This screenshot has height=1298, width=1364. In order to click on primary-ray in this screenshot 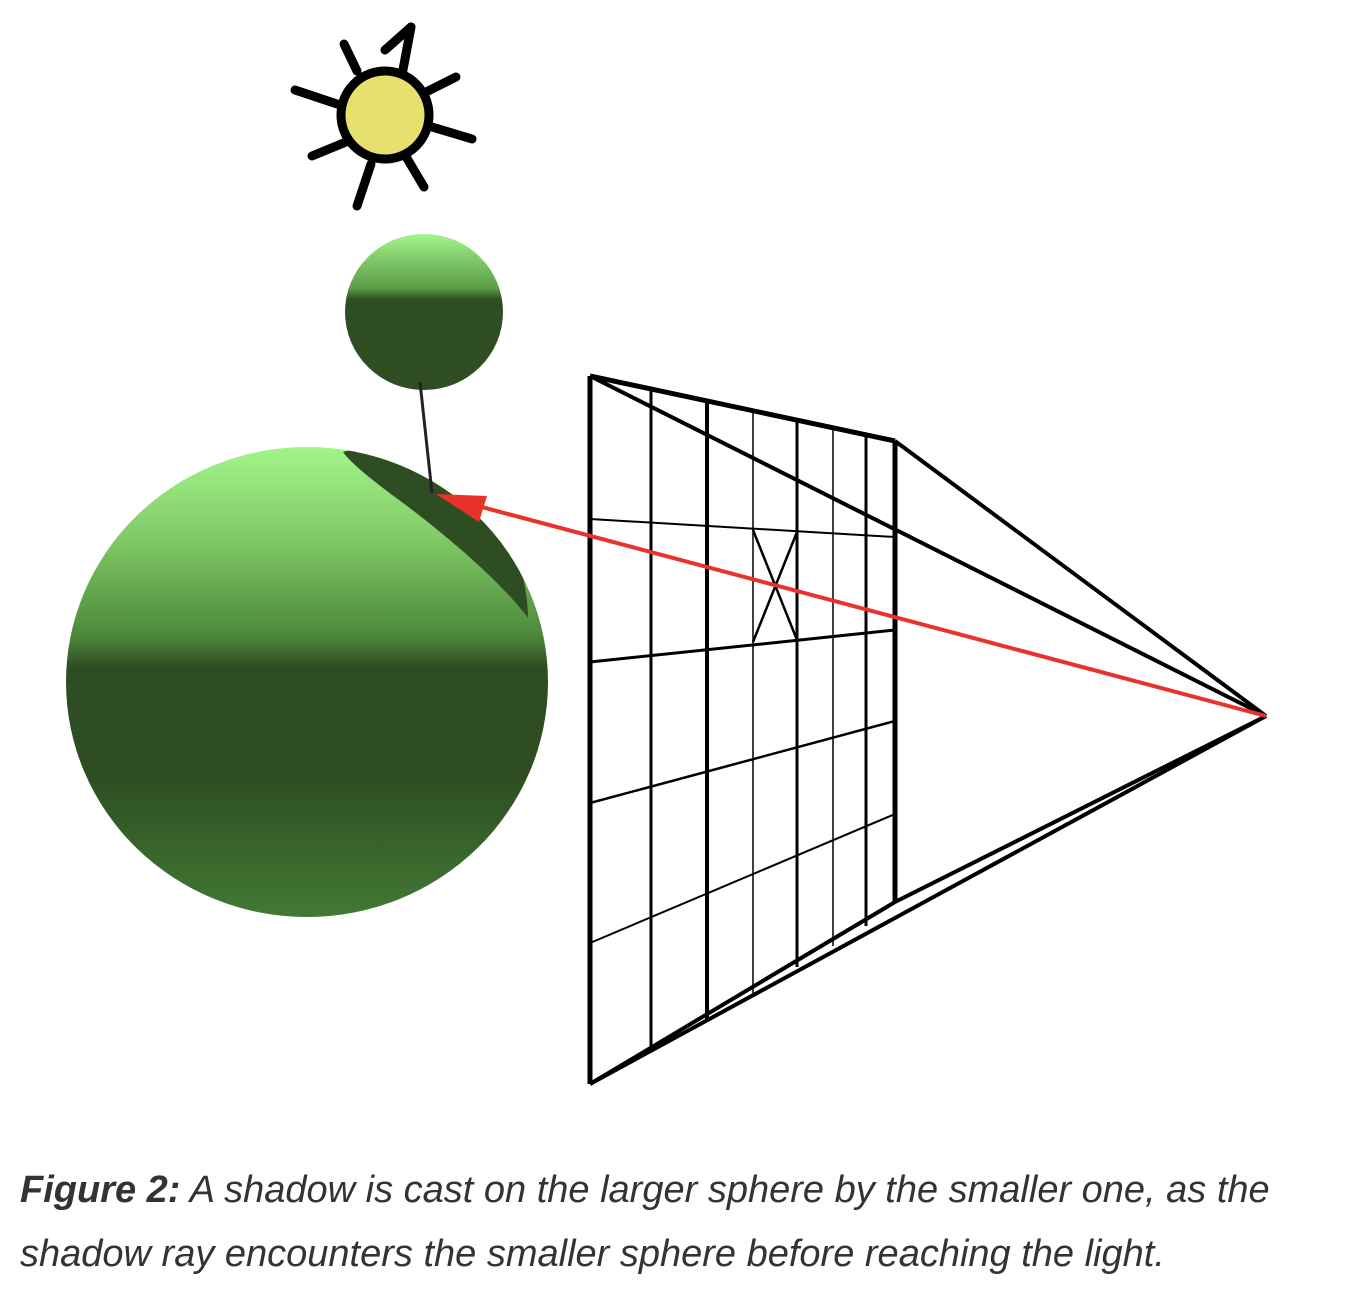, I will do `click(851, 606)`.